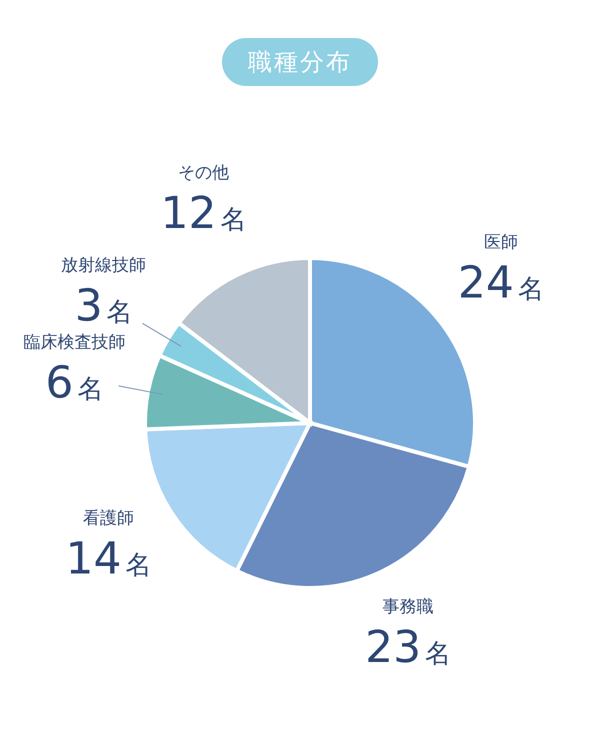 The height and width of the screenshot is (736, 600). Describe the element at coordinates (408, 607) in the screenshot. I see `slice-label: 事務職` at that location.